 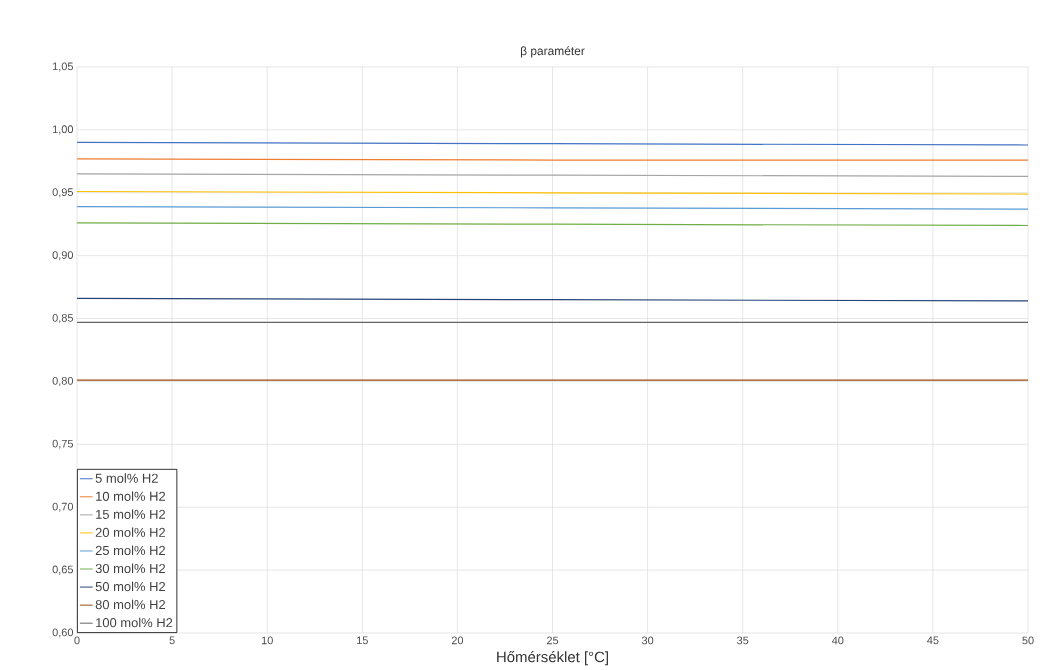 What do you see at coordinates (130, 496) in the screenshot?
I see `legend-label: 10 mol% H2` at bounding box center [130, 496].